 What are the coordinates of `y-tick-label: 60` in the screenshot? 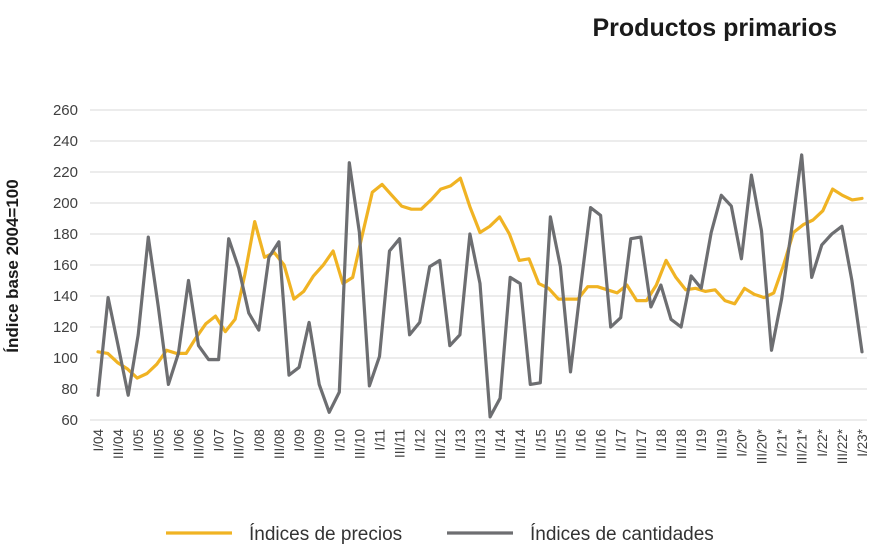 It's located at (69, 420).